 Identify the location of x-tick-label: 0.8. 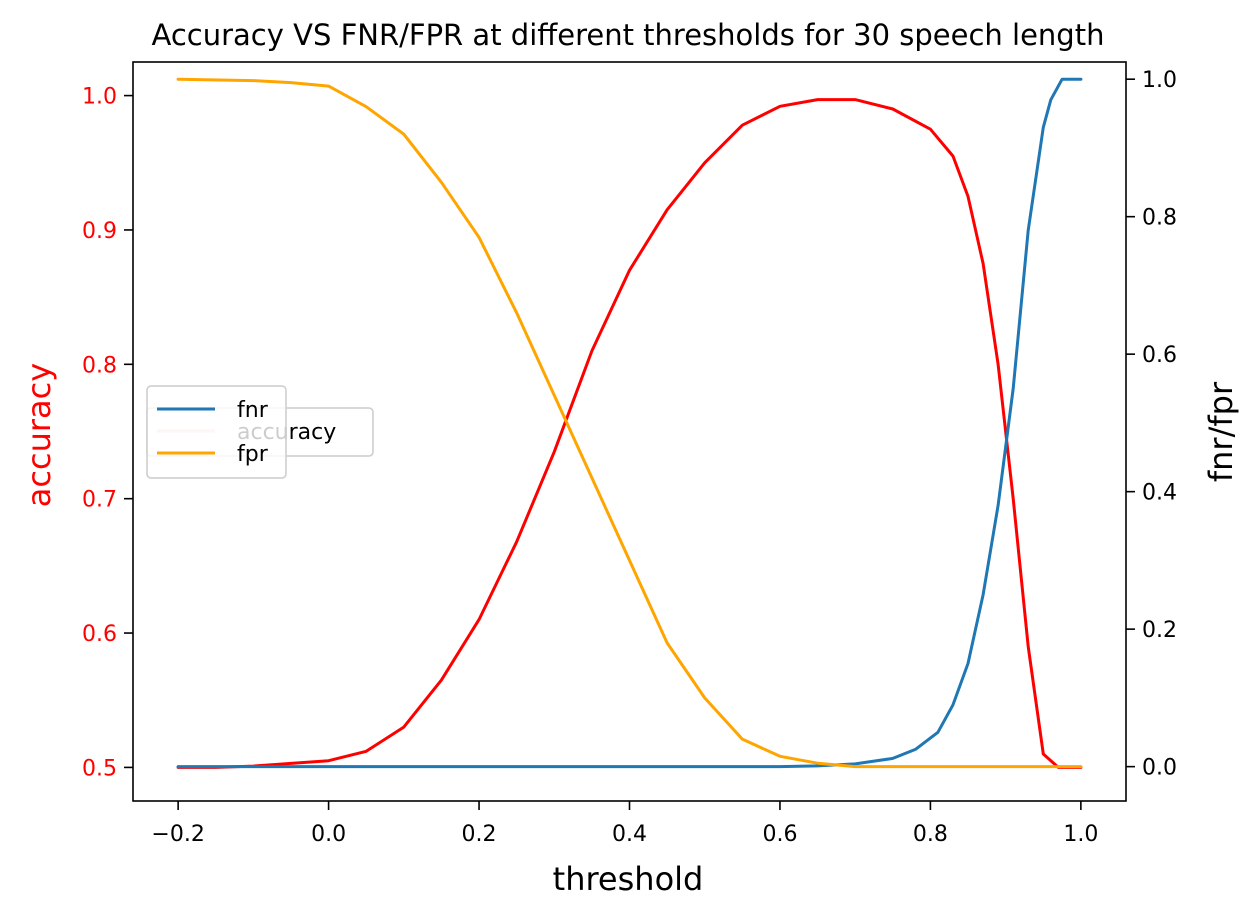
(930, 834).